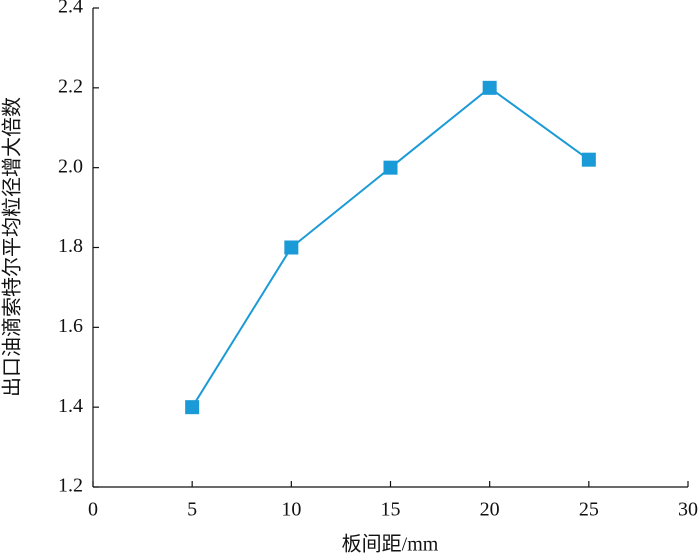 Image resolution: width=700 pixels, height=560 pixels. What do you see at coordinates (70, 166) in the screenshot?
I see `y-tick-label: 2.0` at bounding box center [70, 166].